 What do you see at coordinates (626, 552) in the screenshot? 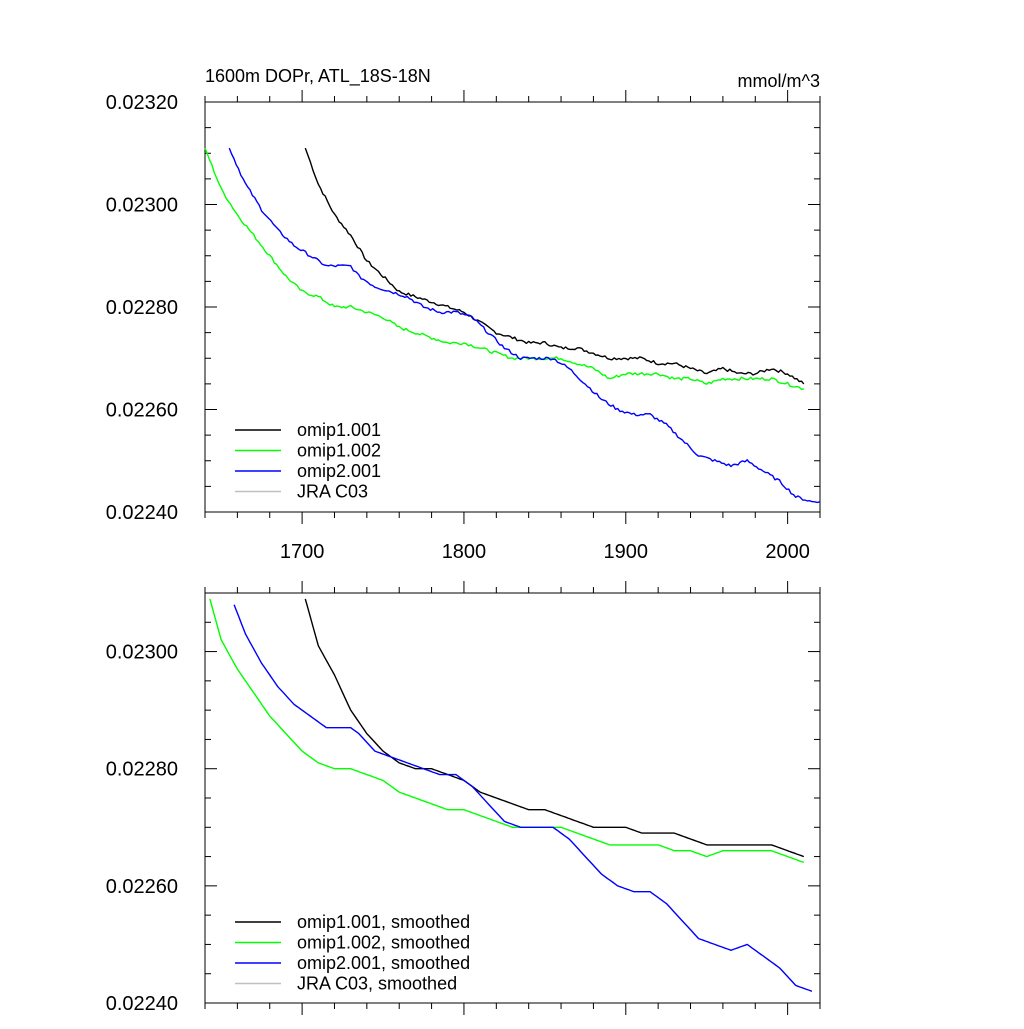
I see `x-tick-label: 1900` at bounding box center [626, 552].